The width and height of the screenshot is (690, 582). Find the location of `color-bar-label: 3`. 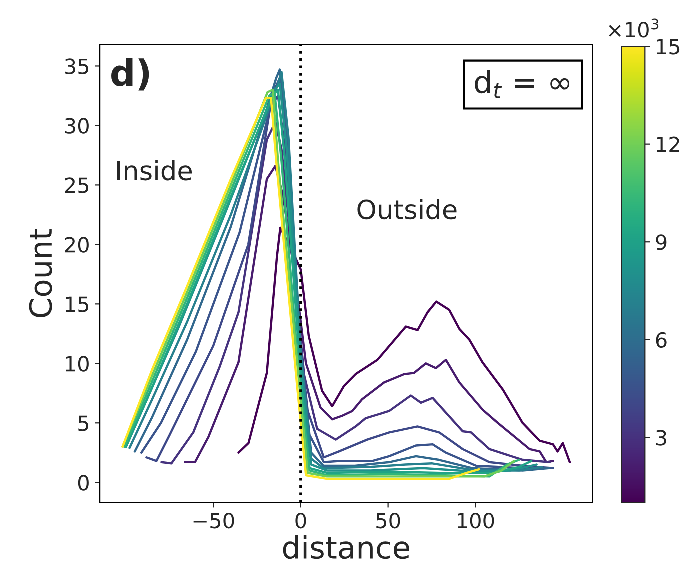

color-bar-label: 3 is located at coordinates (661, 438).